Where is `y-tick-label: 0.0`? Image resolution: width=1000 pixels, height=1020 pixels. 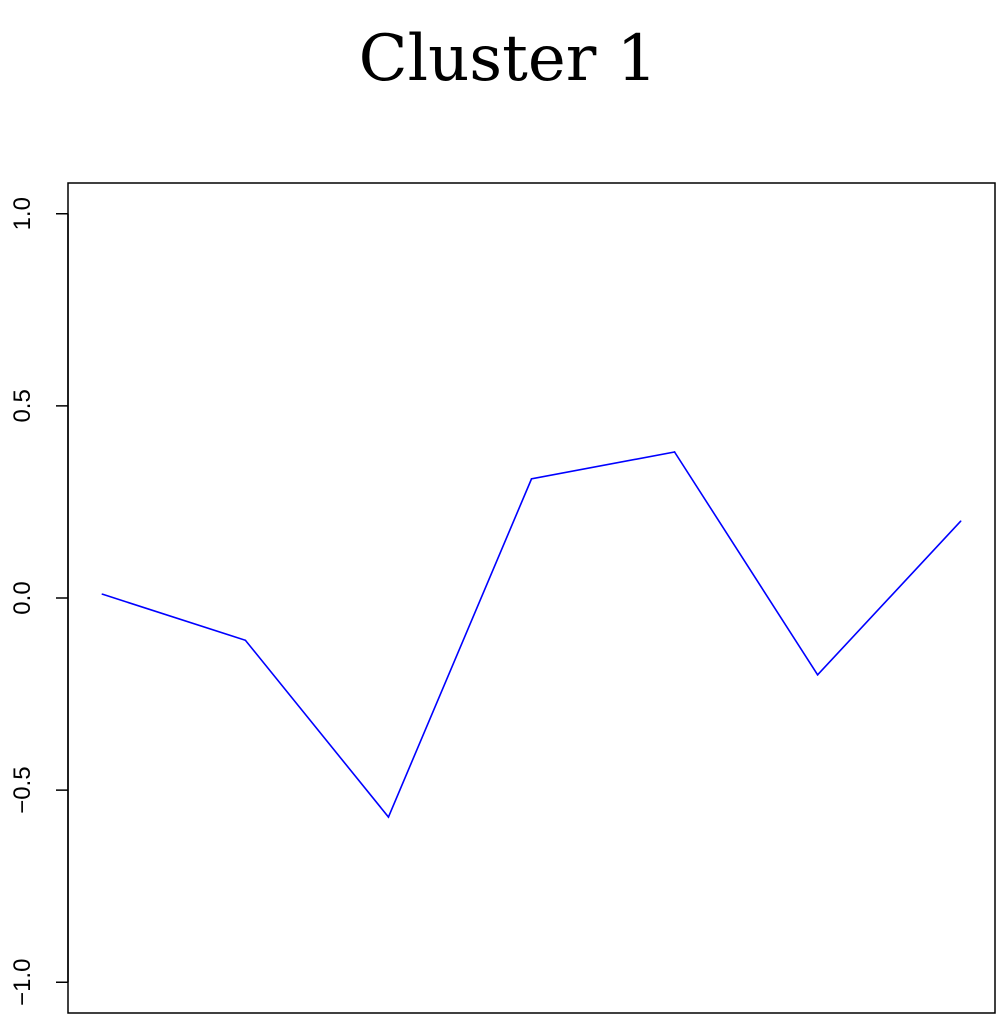
y-tick-label: 0.0 is located at coordinates (22, 597).